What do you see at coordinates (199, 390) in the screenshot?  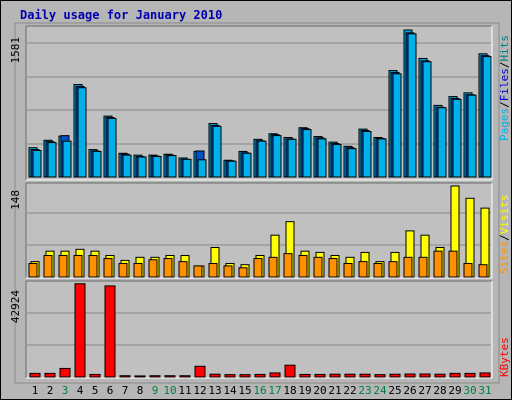 I see `x-tick-label: 12` at bounding box center [199, 390].